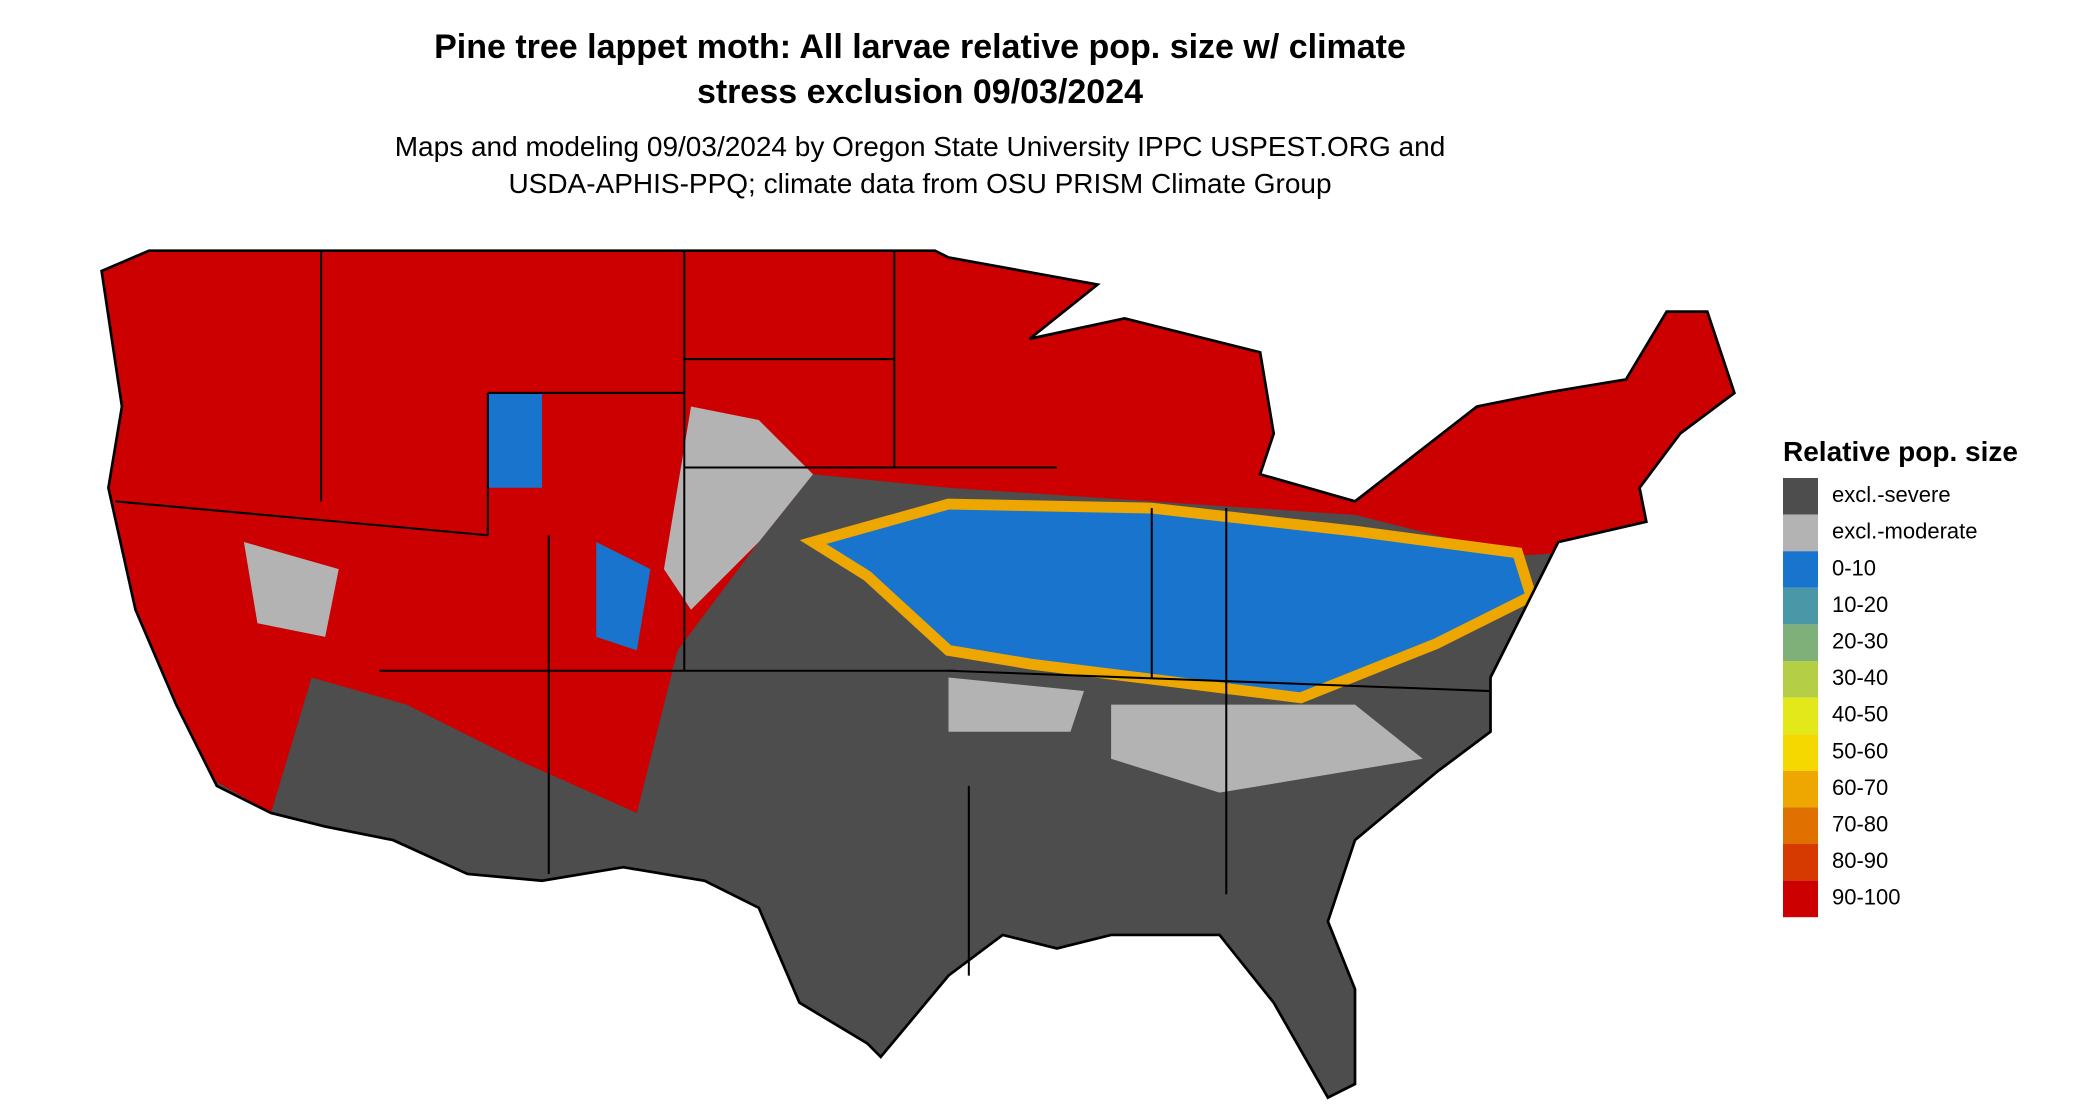 The image size is (2100, 1116). I want to click on legend-label: 20-30, so click(1860, 641).